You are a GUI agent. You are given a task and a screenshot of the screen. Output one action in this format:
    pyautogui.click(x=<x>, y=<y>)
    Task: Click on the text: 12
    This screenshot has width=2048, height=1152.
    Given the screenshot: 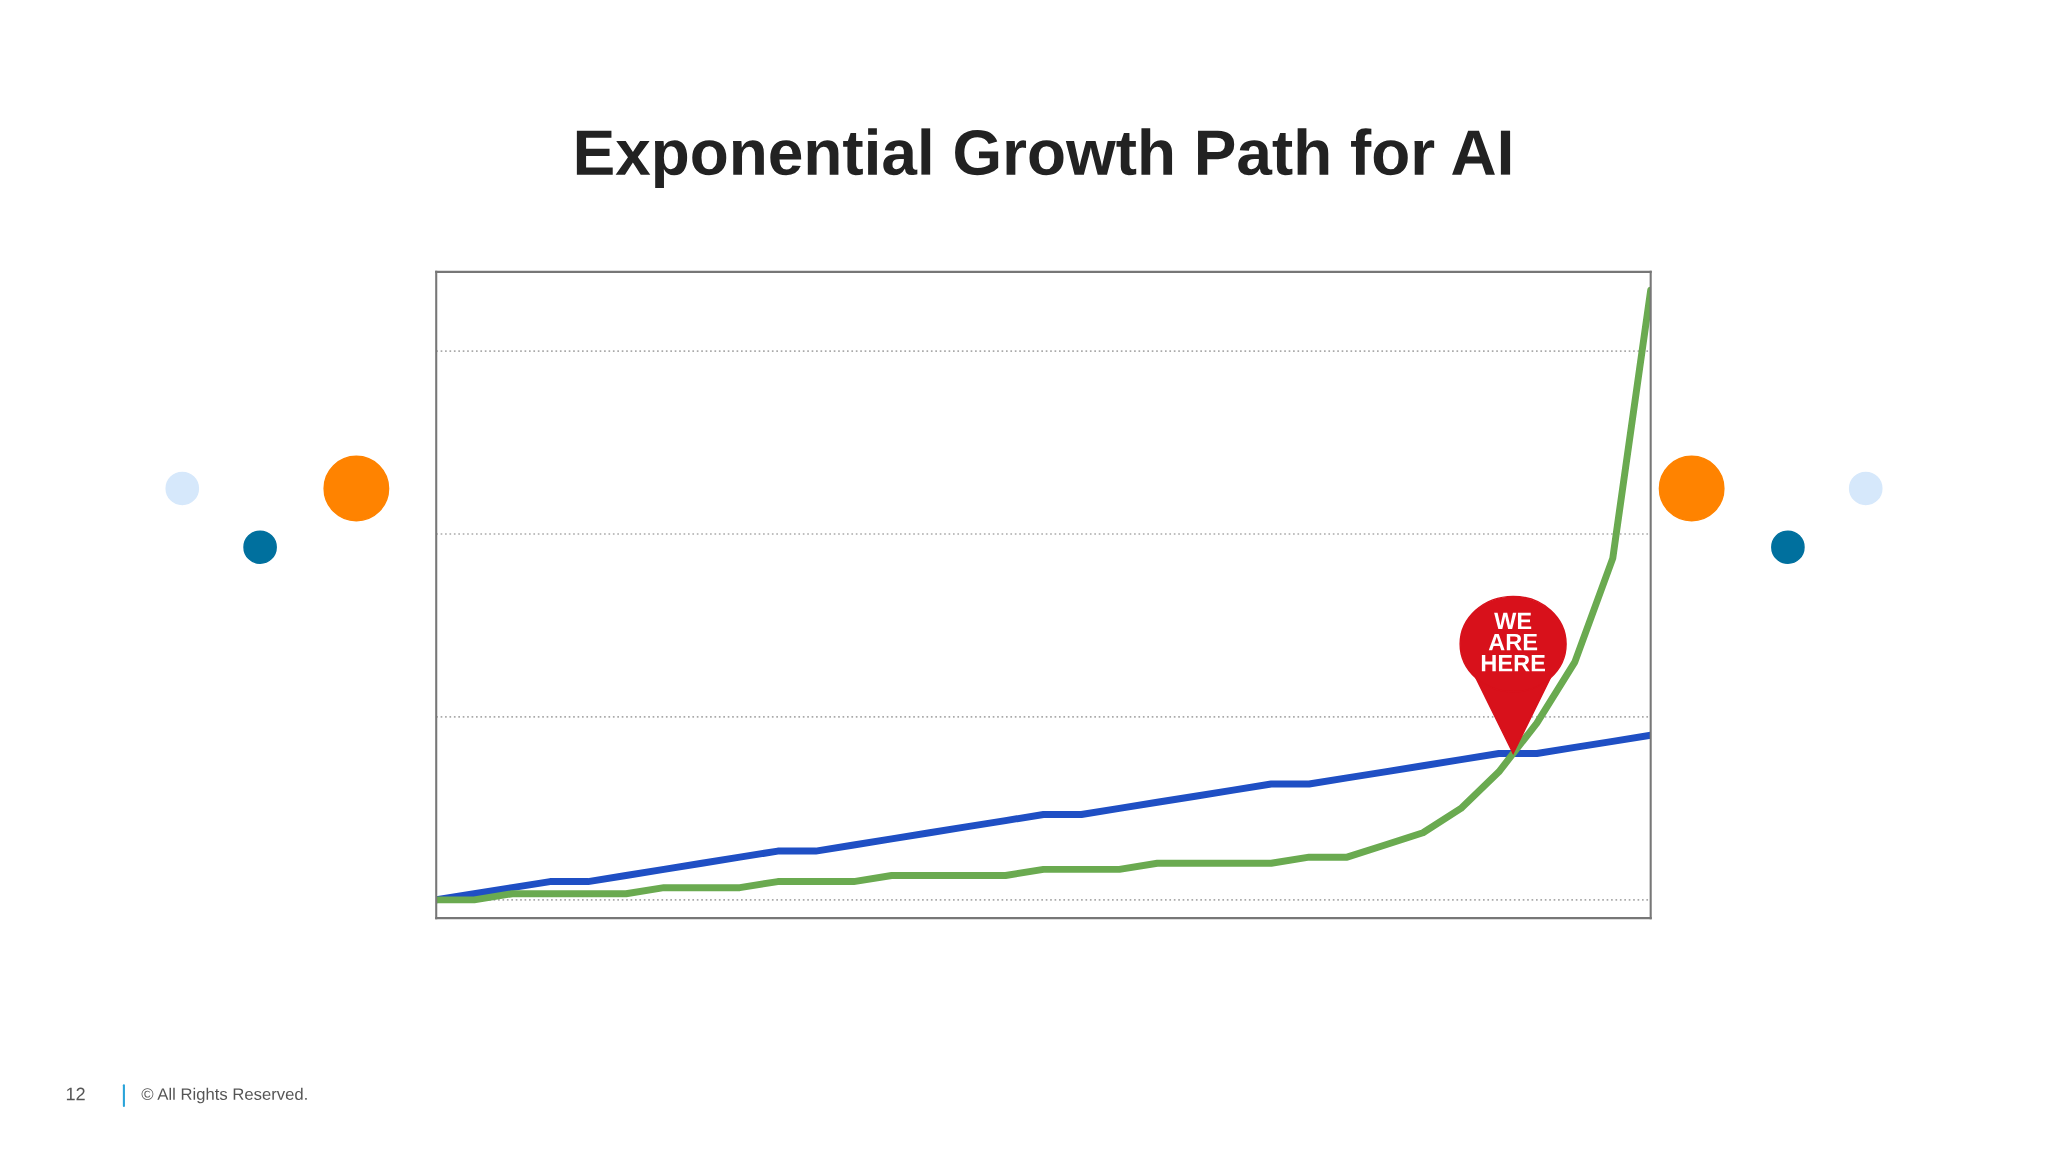 What is the action you would take?
    pyautogui.click(x=75, y=1094)
    